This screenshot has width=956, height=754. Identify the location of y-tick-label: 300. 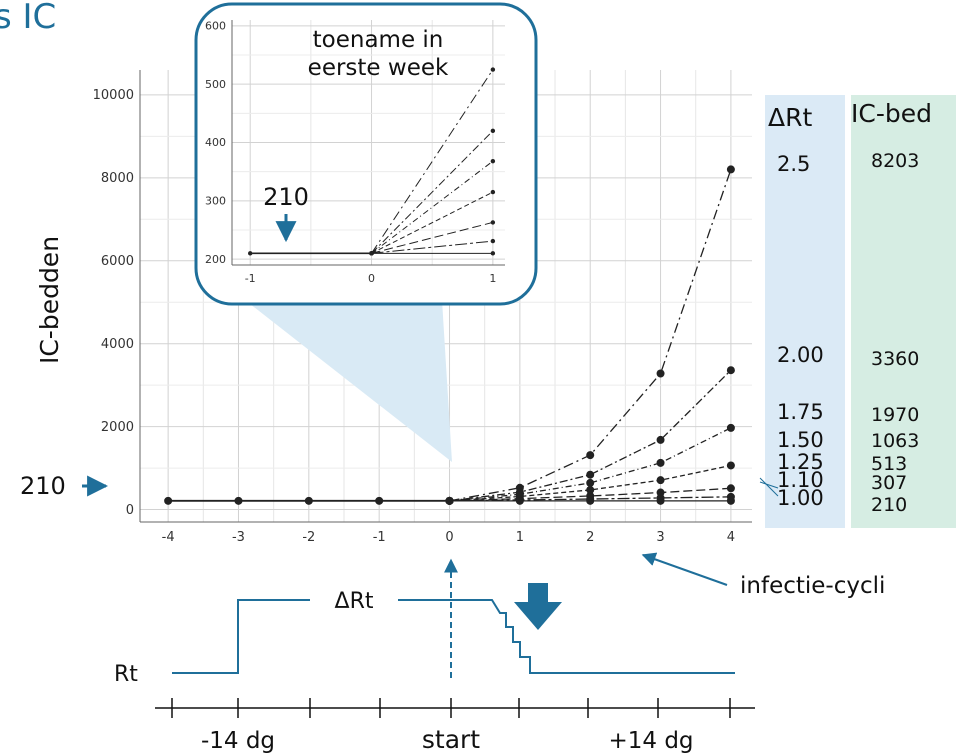
(215, 201).